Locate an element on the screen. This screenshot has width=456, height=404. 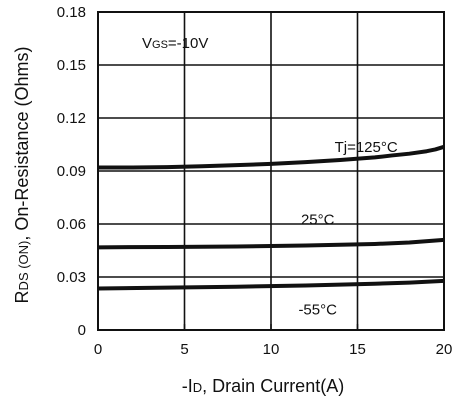
y-tick-label: 0.06 is located at coordinates (71, 224).